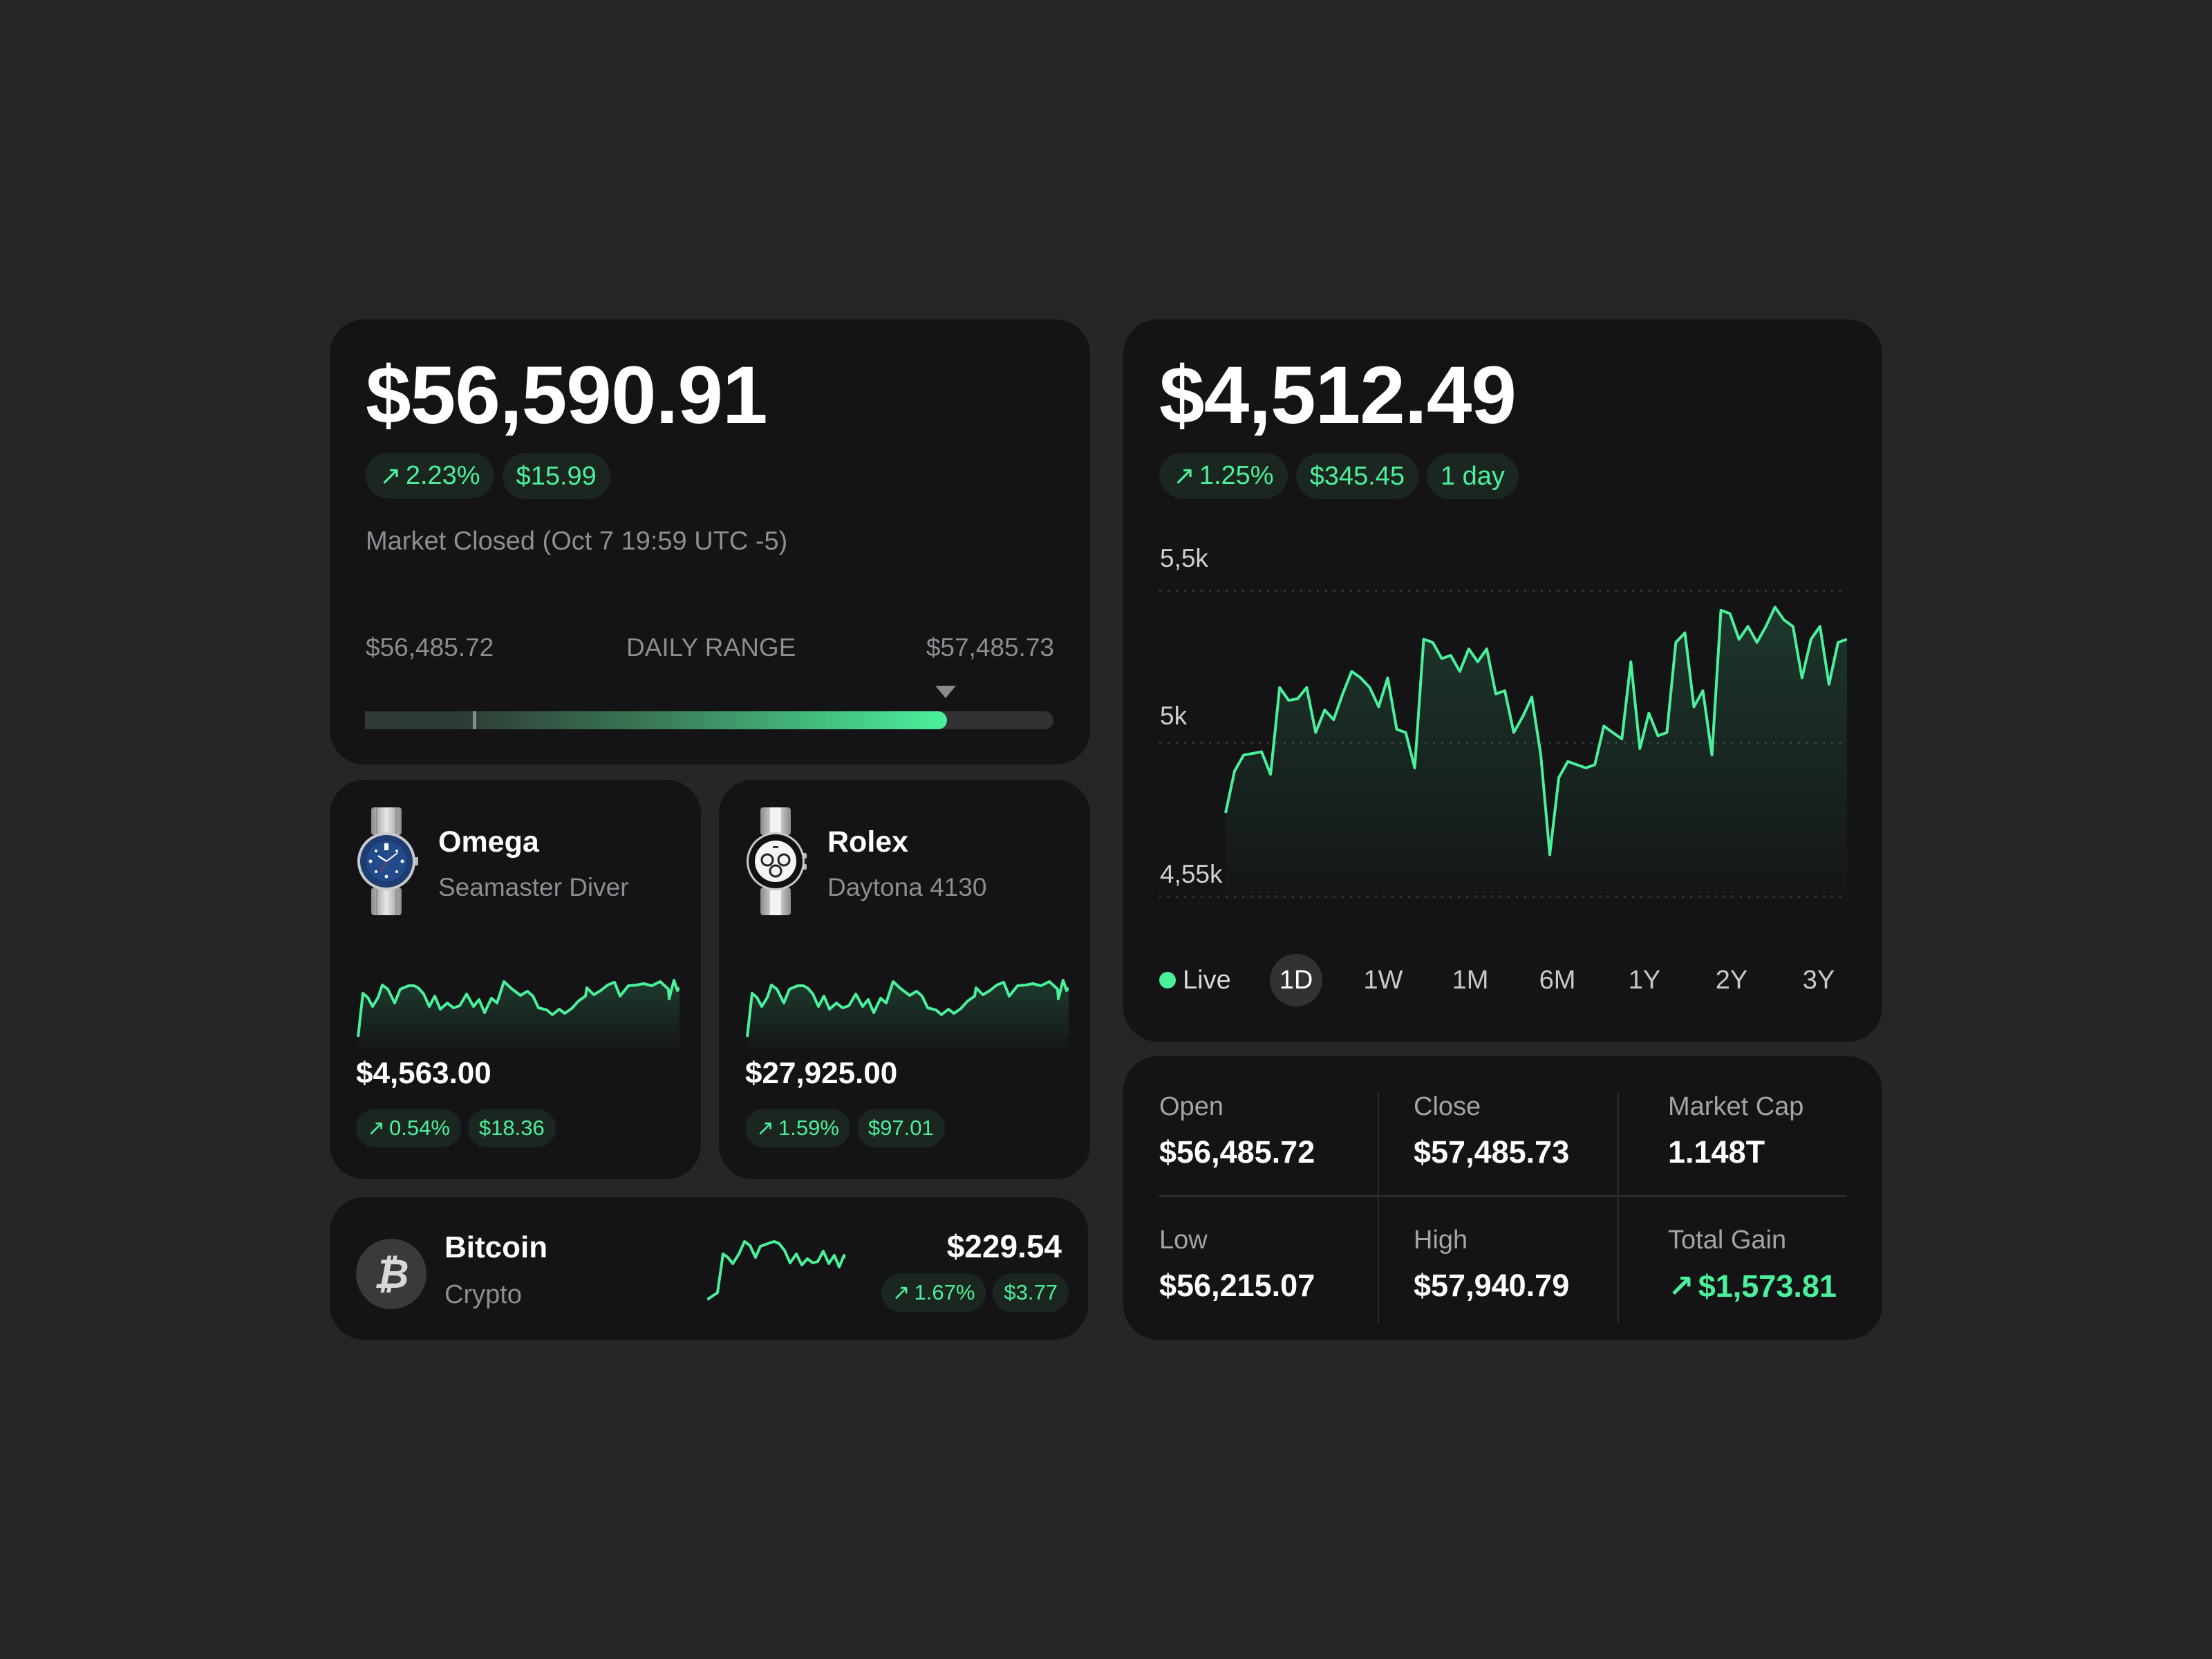 This screenshot has height=1659, width=2212. What do you see at coordinates (483, 1295) in the screenshot?
I see `asset-category: Crypto` at bounding box center [483, 1295].